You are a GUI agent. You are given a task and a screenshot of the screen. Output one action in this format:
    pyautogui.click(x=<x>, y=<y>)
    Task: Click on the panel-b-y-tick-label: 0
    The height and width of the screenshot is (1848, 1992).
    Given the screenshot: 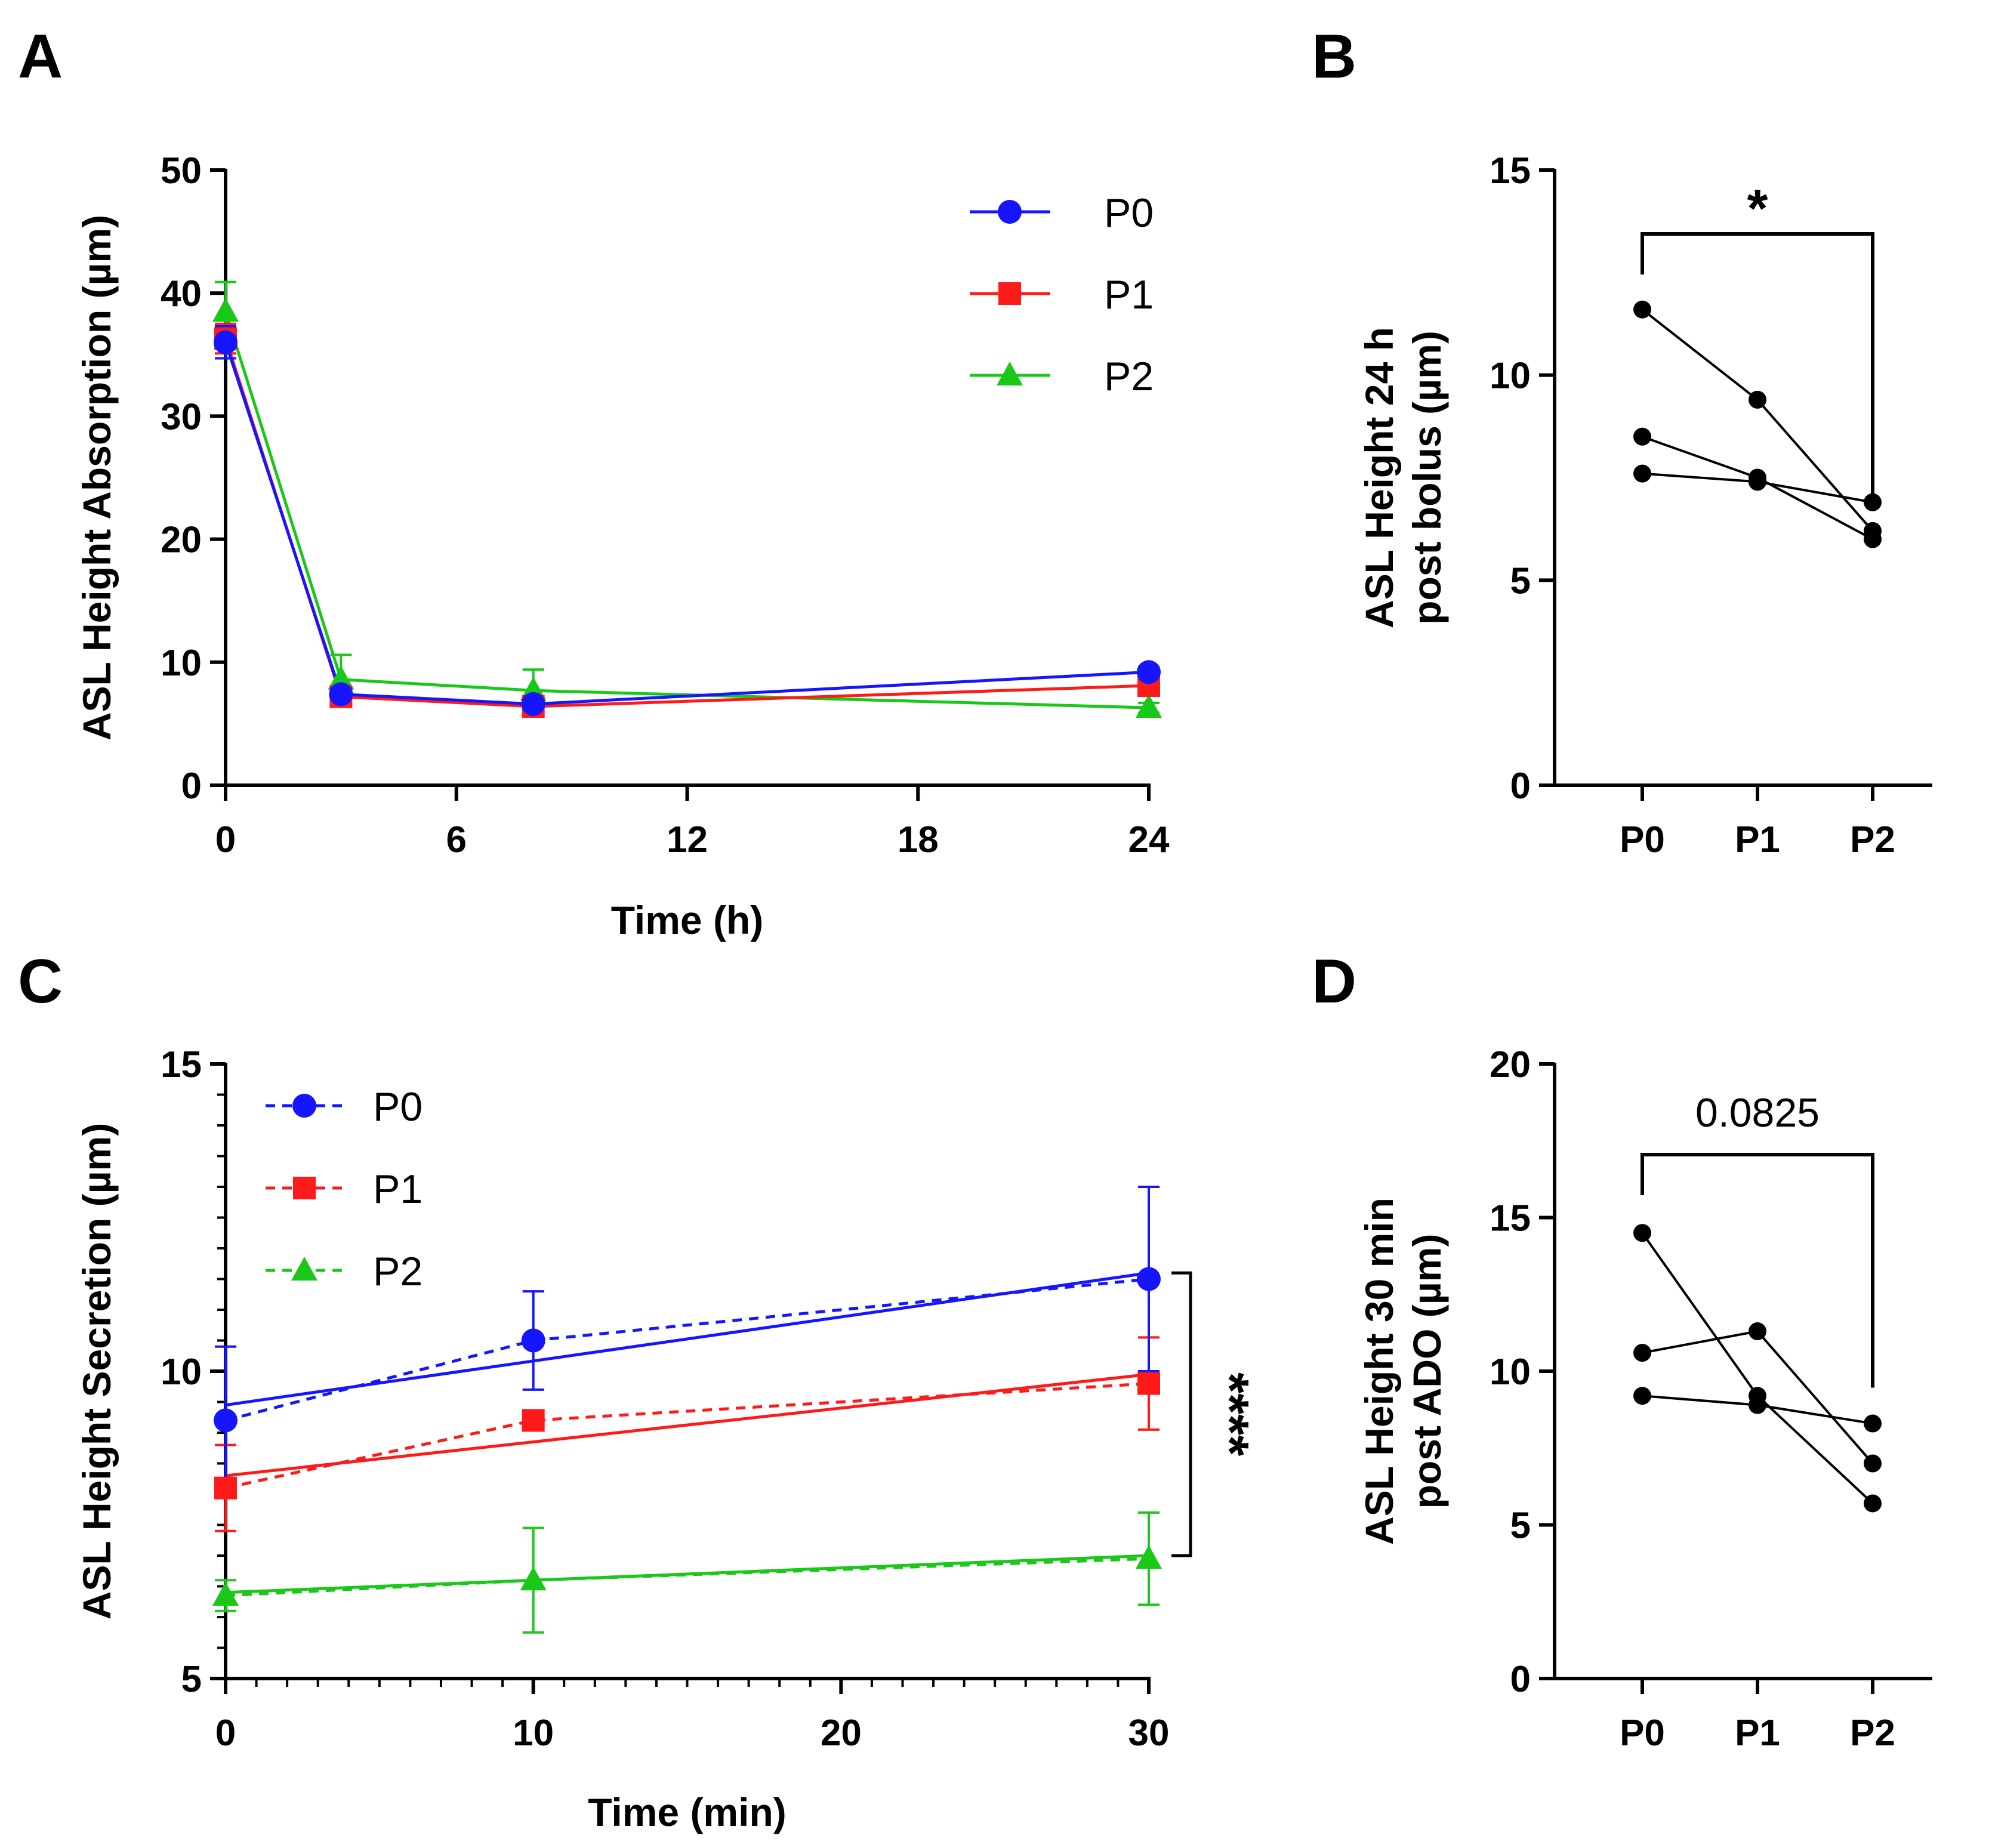 What is the action you would take?
    pyautogui.click(x=1521, y=787)
    